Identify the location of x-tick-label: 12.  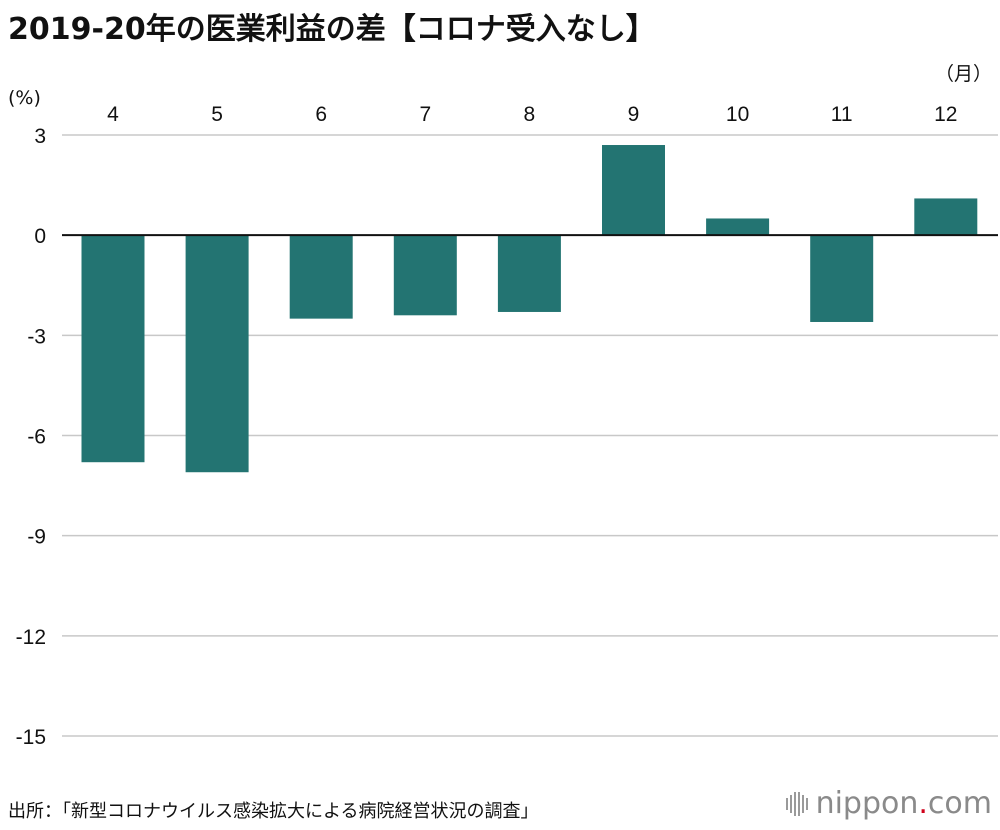
(945, 114).